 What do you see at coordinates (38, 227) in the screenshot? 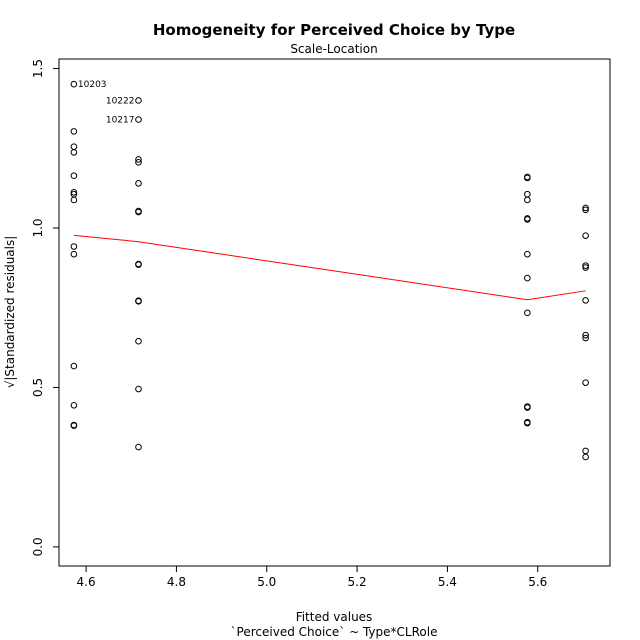
I see `y-tick-label: 1.0` at bounding box center [38, 227].